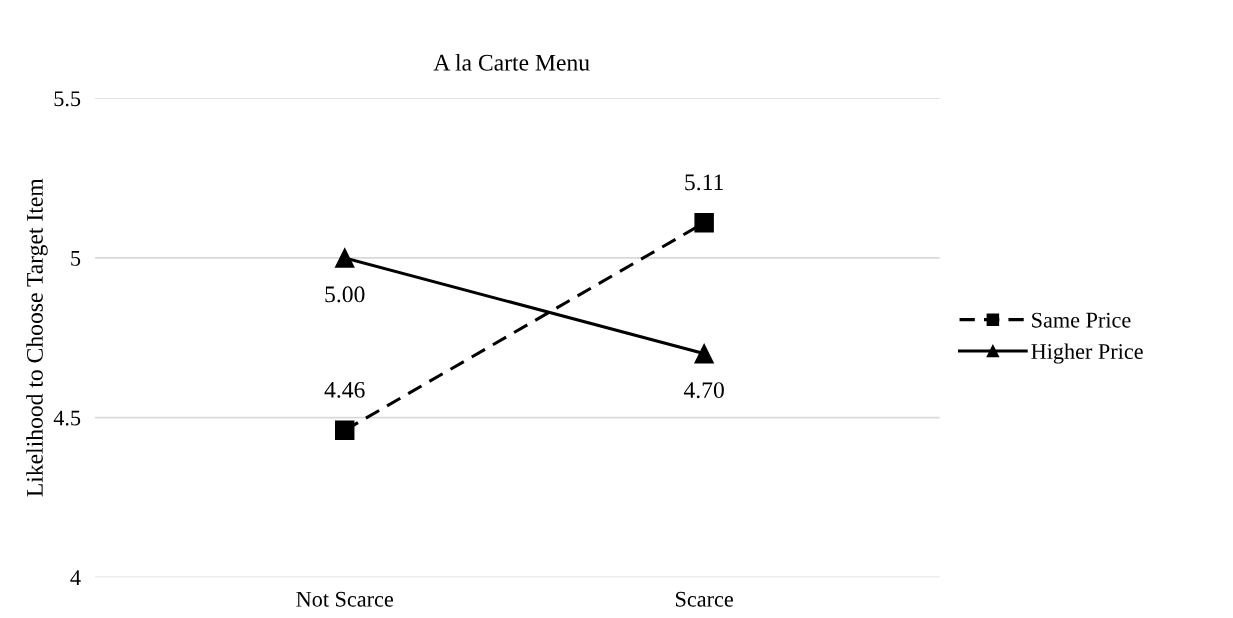 The height and width of the screenshot is (618, 1233). Describe the element at coordinates (344, 389) in the screenshot. I see `data-label: 4.46` at that location.